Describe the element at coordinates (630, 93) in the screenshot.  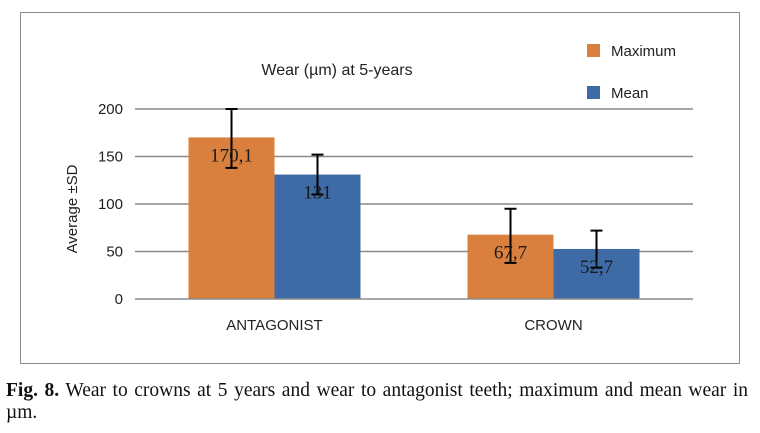
I see `legend-label-mean: Mean` at that location.